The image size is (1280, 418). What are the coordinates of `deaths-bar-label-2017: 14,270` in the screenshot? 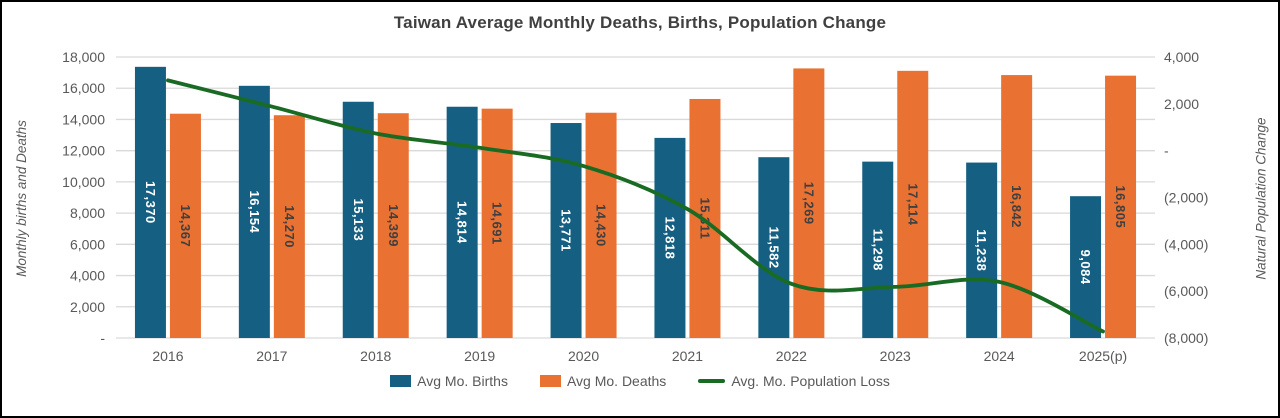 It's located at (289, 226).